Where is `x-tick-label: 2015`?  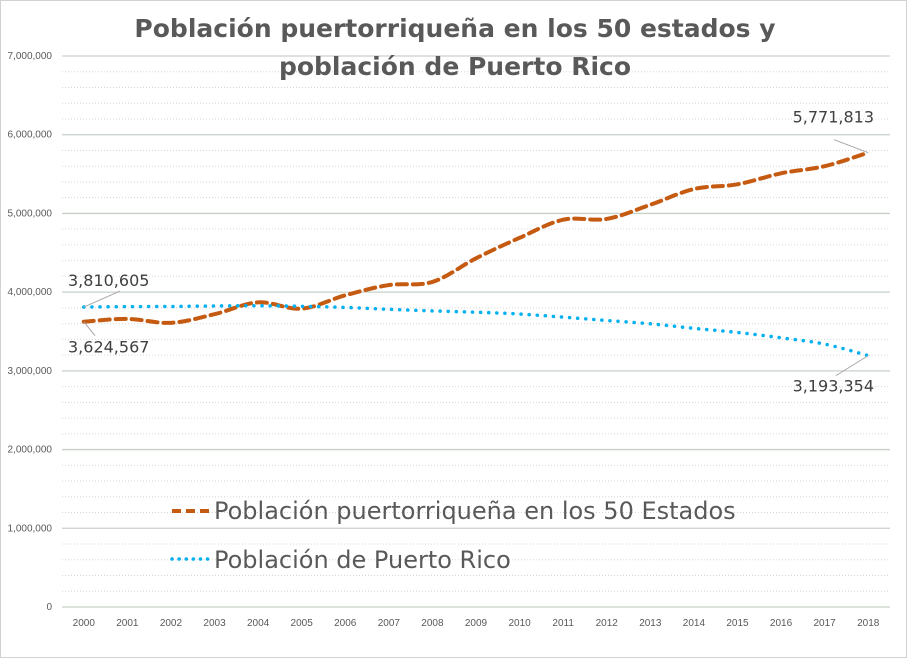
x-tick-label: 2015 is located at coordinates (737, 623).